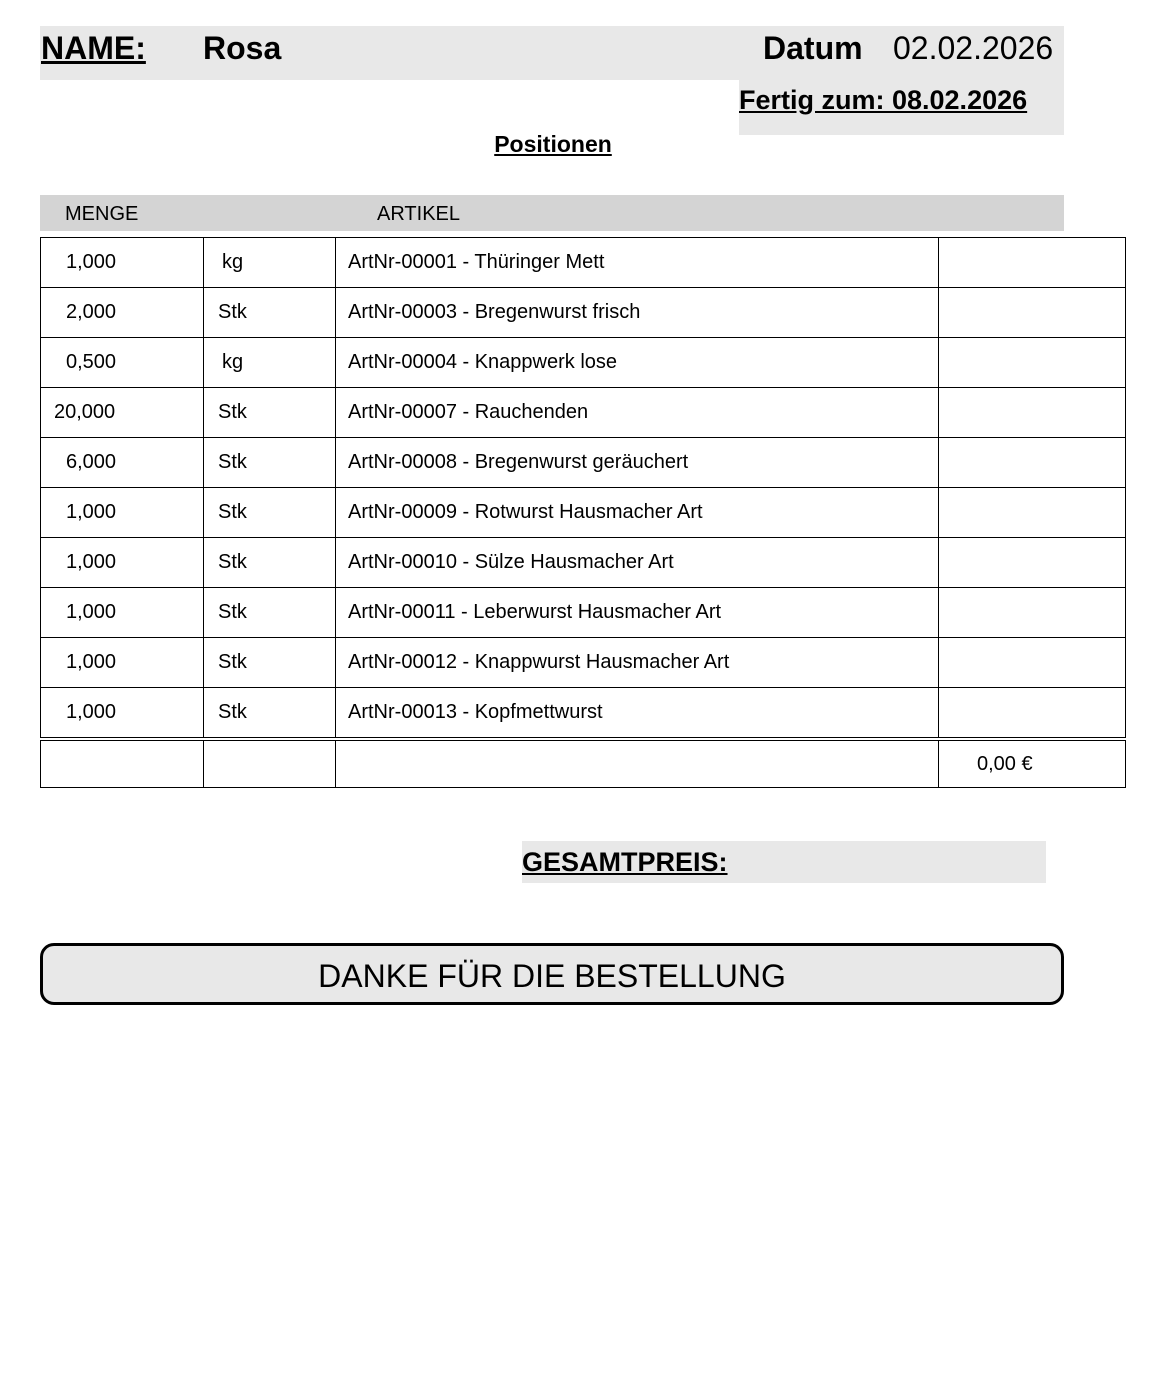 This screenshot has width=1164, height=1382. What do you see at coordinates (637, 262) in the screenshot?
I see `article-cell: ArtNr-00001 - Thüringer Mett` at bounding box center [637, 262].